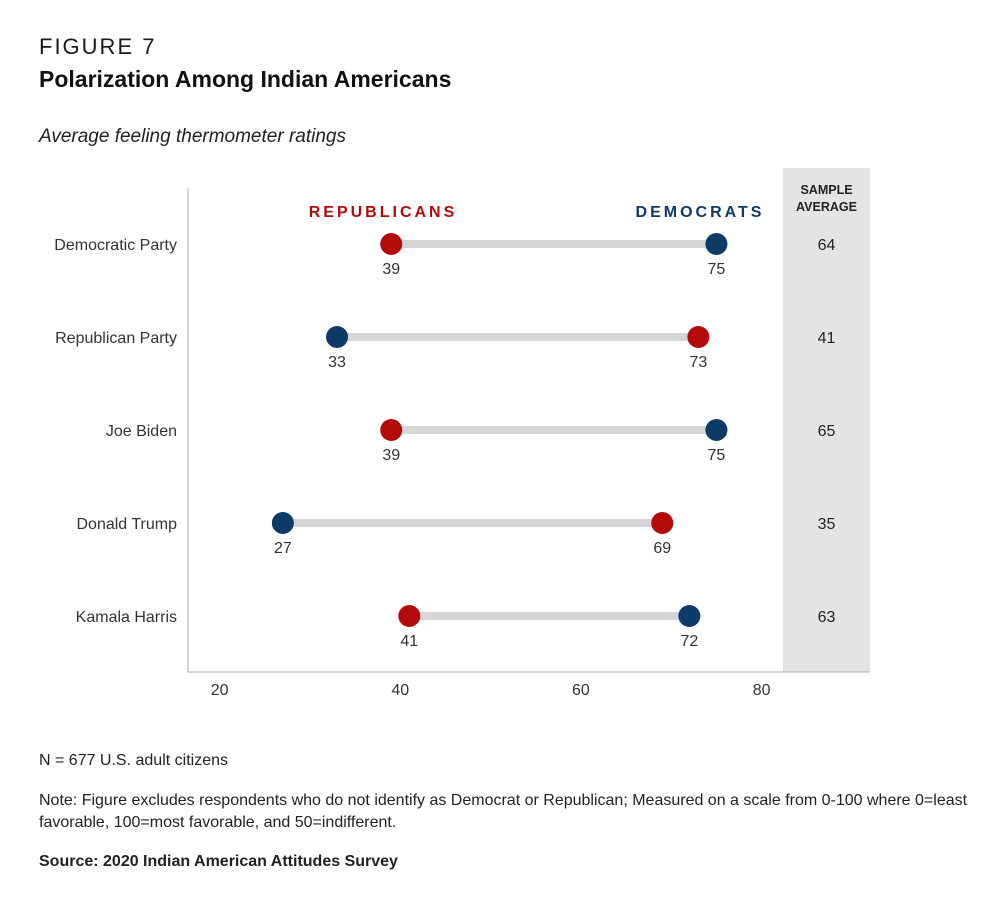  Describe the element at coordinates (127, 524) in the screenshot. I see `category-label: Donald Trump` at that location.